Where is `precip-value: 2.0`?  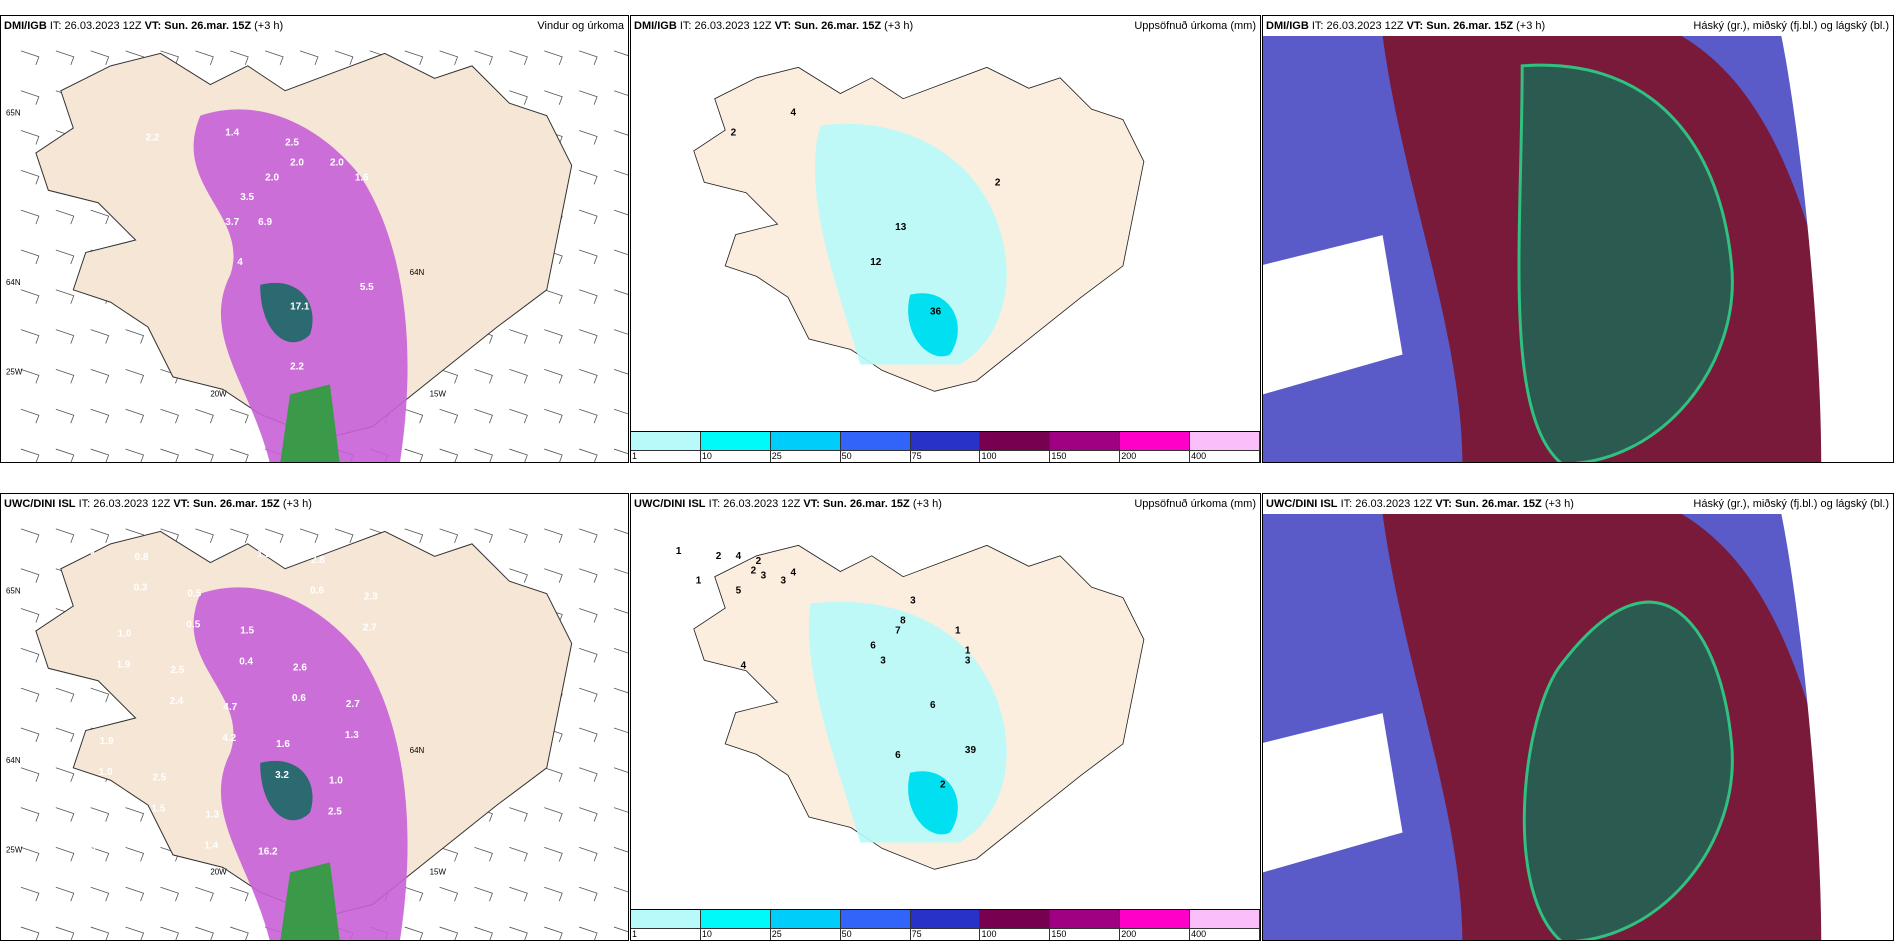 precip-value: 2.0 is located at coordinates (297, 162).